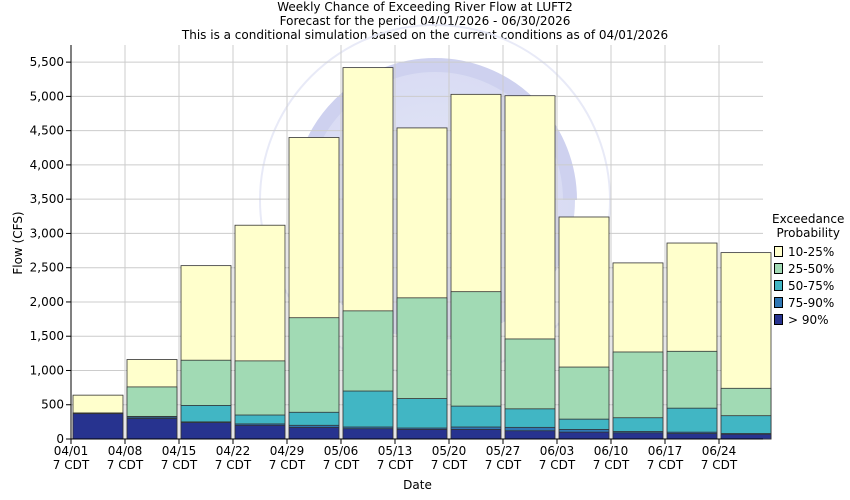  What do you see at coordinates (287, 451) in the screenshot?
I see `x-tick-label: 04/29` at bounding box center [287, 451].